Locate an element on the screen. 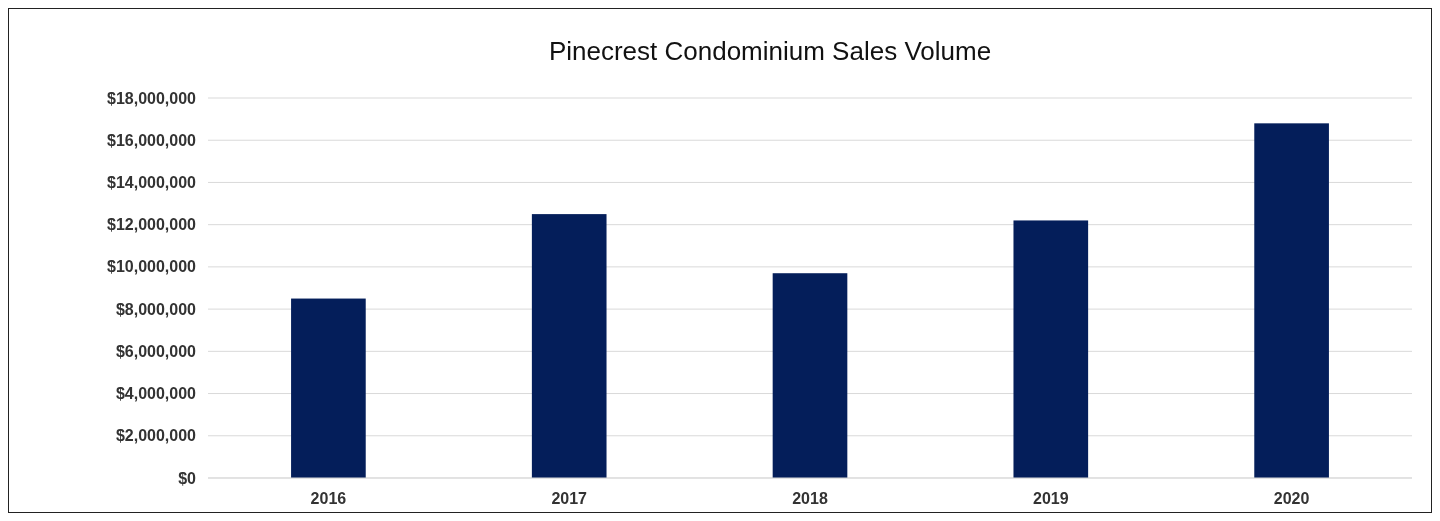 Image resolution: width=1440 pixels, height=521 pixels. y-tick-label: $16,000,000 is located at coordinates (152, 140).